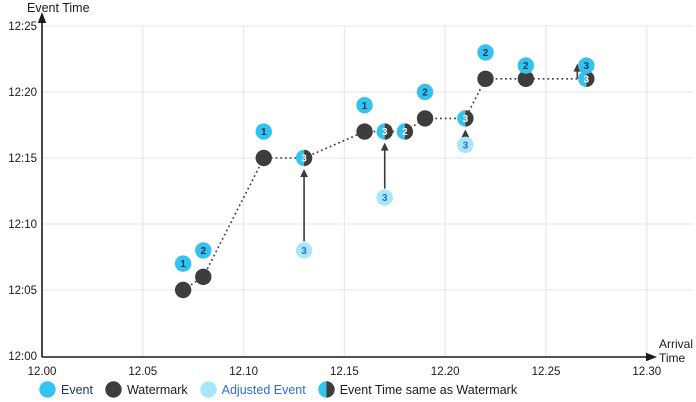  What do you see at coordinates (208, 389) in the screenshot?
I see `legend-adjusted-icon` at bounding box center [208, 389].